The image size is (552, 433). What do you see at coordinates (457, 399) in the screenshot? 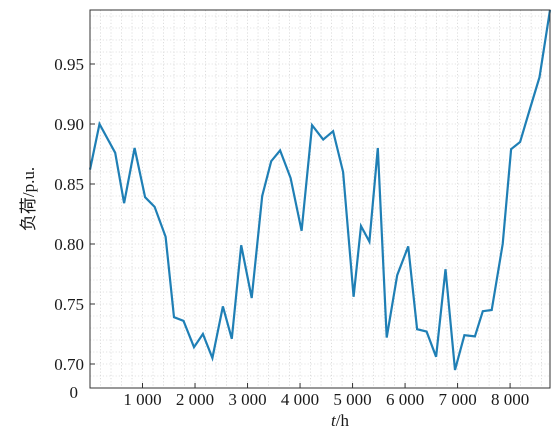
I see `x-tick-label: 7 000` at bounding box center [457, 399].